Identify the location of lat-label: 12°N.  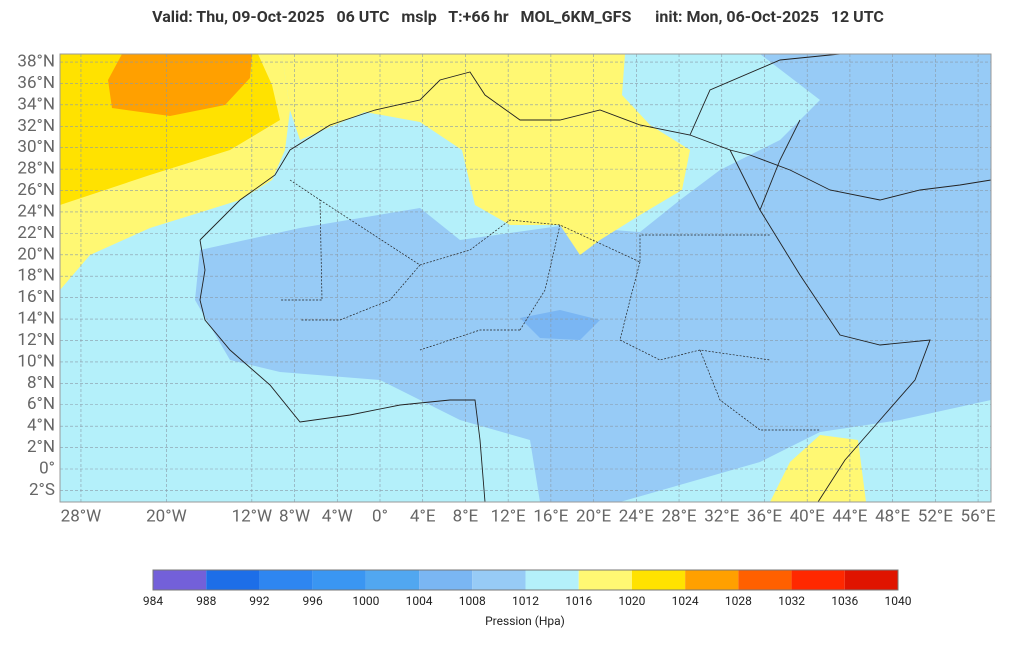
(36, 340).